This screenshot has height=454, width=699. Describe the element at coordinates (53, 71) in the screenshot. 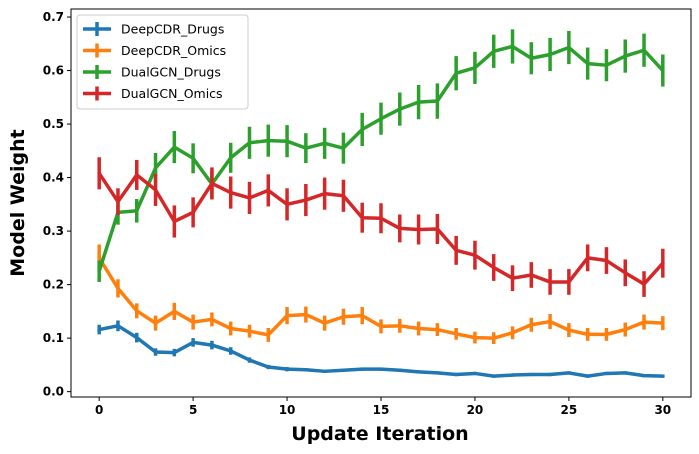

I see `y-tick-label: 0.6` at that location.